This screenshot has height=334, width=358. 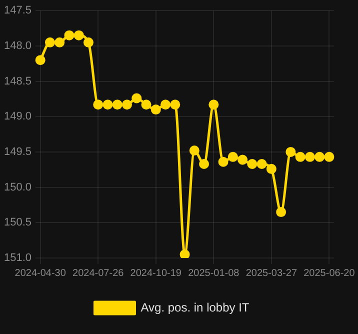 What do you see at coordinates (40, 273) in the screenshot?
I see `x-tick-label: 2024-04-30` at bounding box center [40, 273].